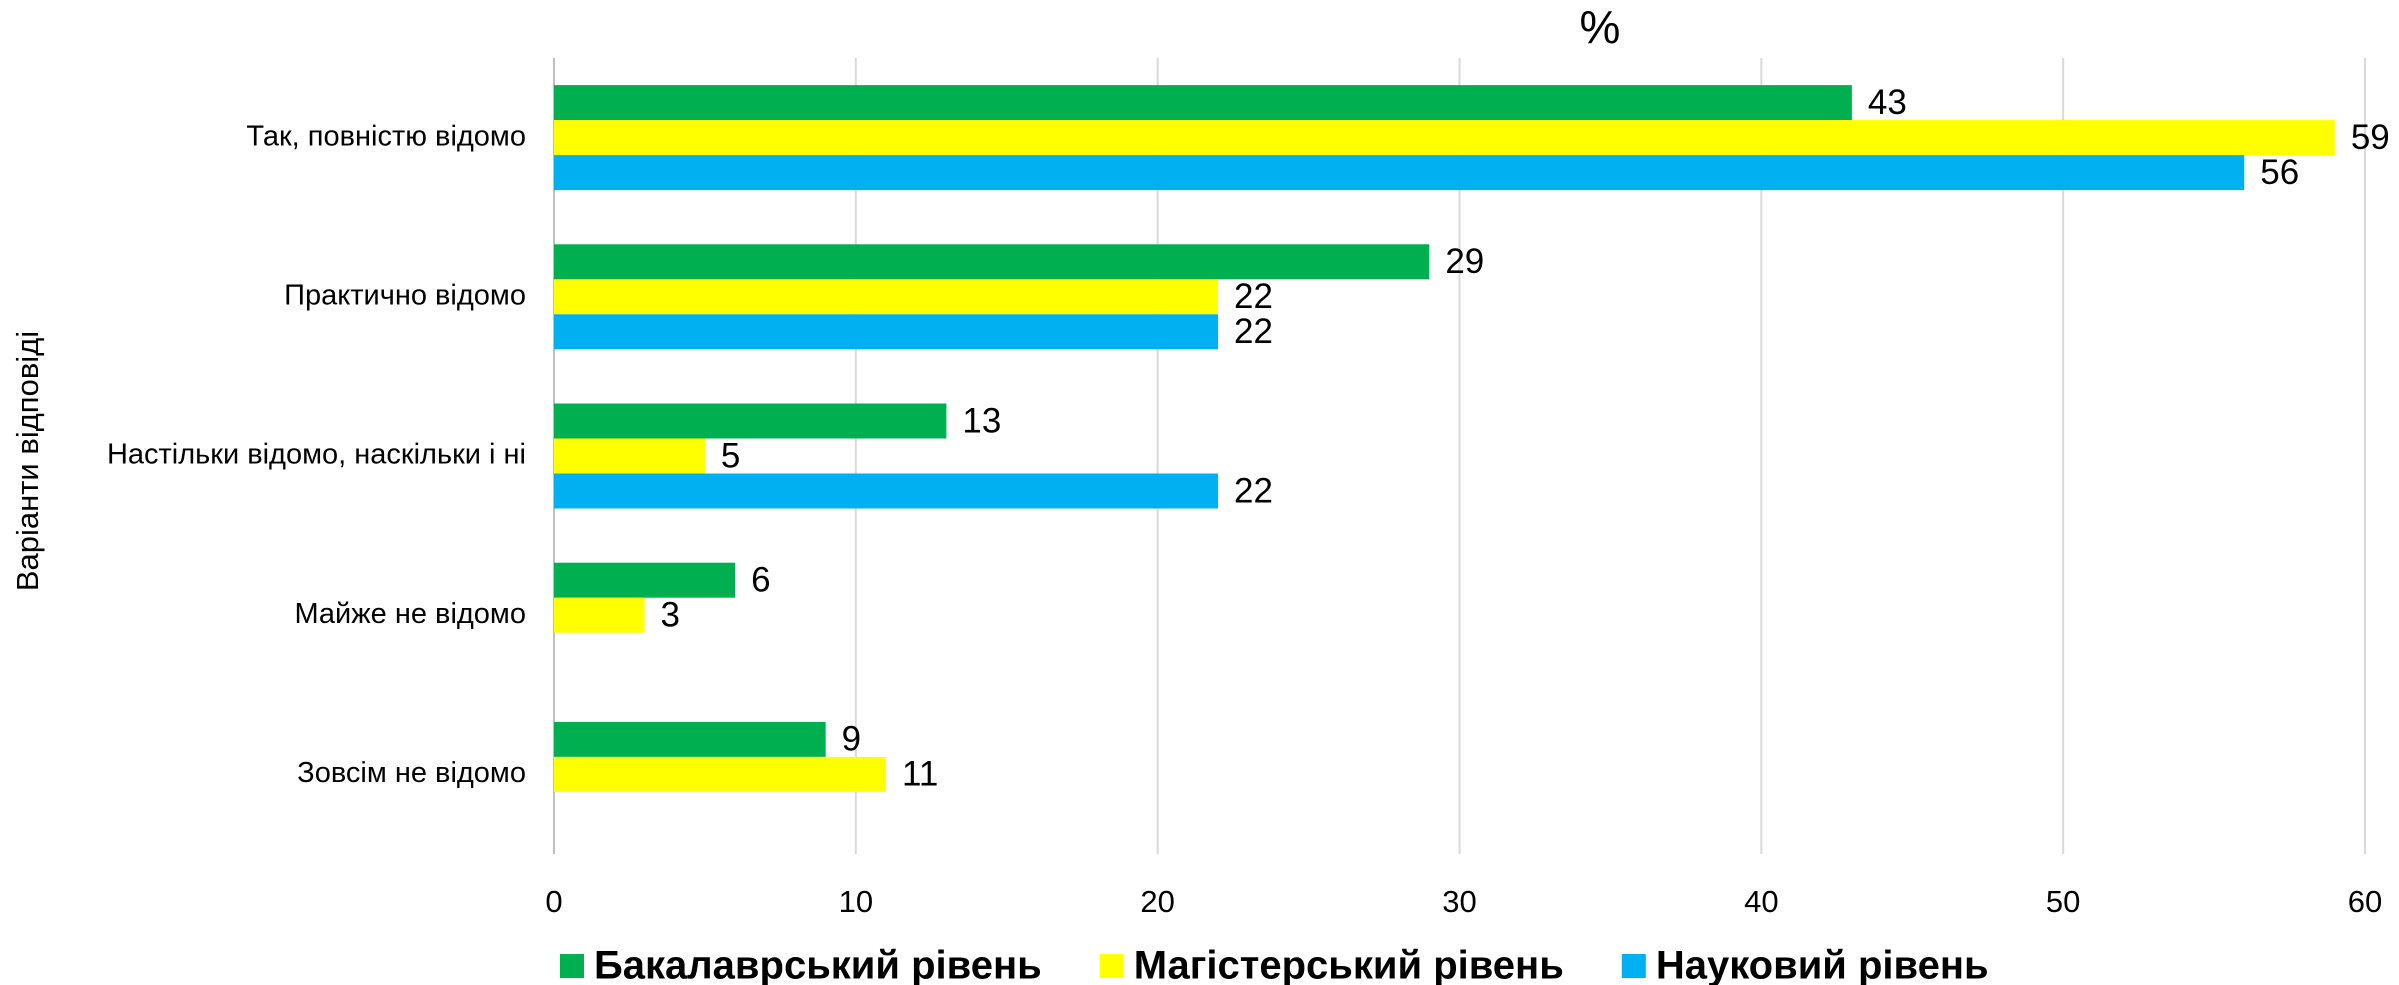 Image resolution: width=2399 pixels, height=985 pixels. I want to click on data-label: 11, so click(920, 774).